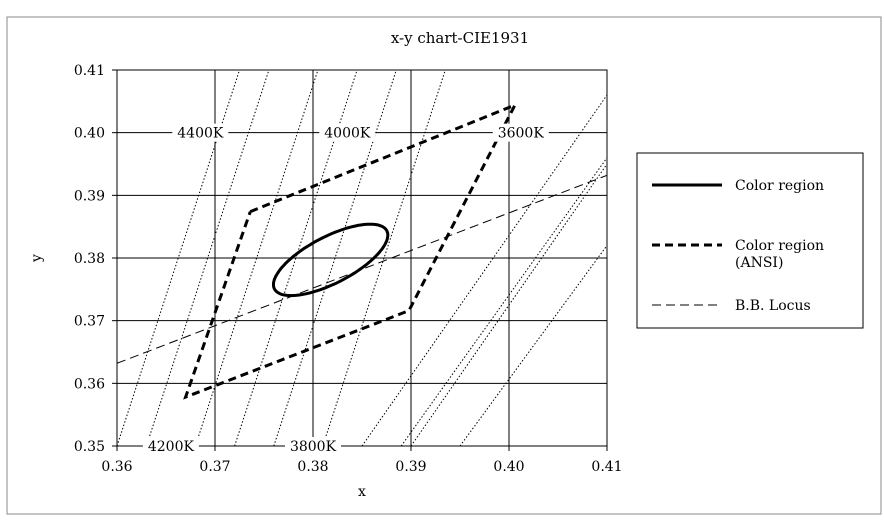 This screenshot has width=884, height=521. What do you see at coordinates (410, 467) in the screenshot?
I see `x-tick-label: 0.39` at bounding box center [410, 467].